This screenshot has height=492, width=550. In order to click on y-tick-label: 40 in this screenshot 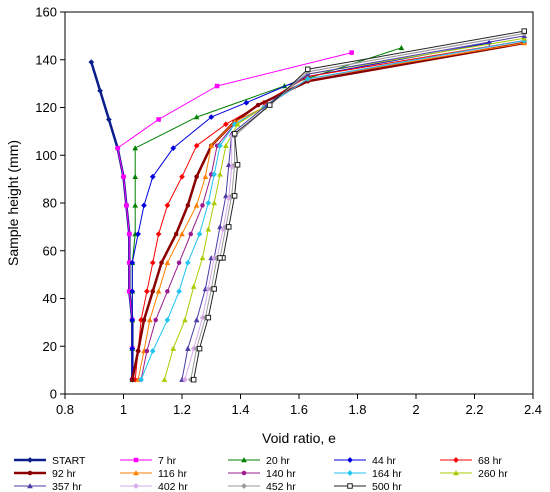, I will do `click(50, 298)`.